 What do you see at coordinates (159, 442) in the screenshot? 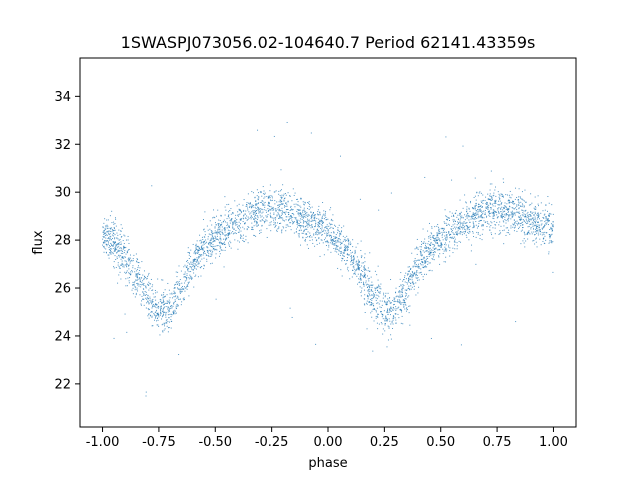
I see `x-tick-label: -0.75` at bounding box center [159, 442].